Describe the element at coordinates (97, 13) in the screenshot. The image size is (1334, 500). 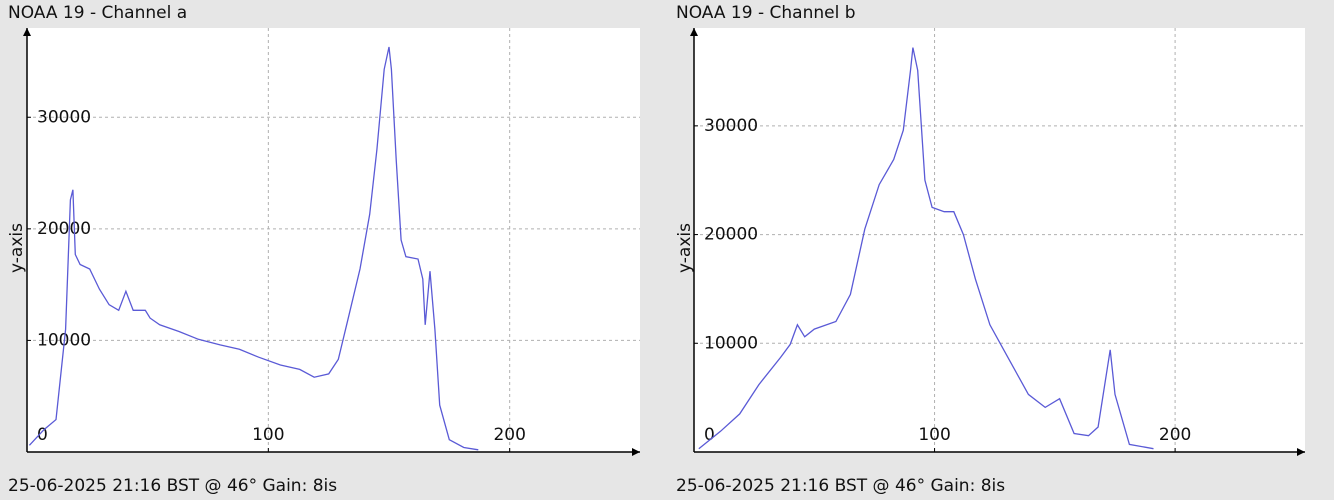
I see `chart-title: NOAA 19 - Channel a` at that location.